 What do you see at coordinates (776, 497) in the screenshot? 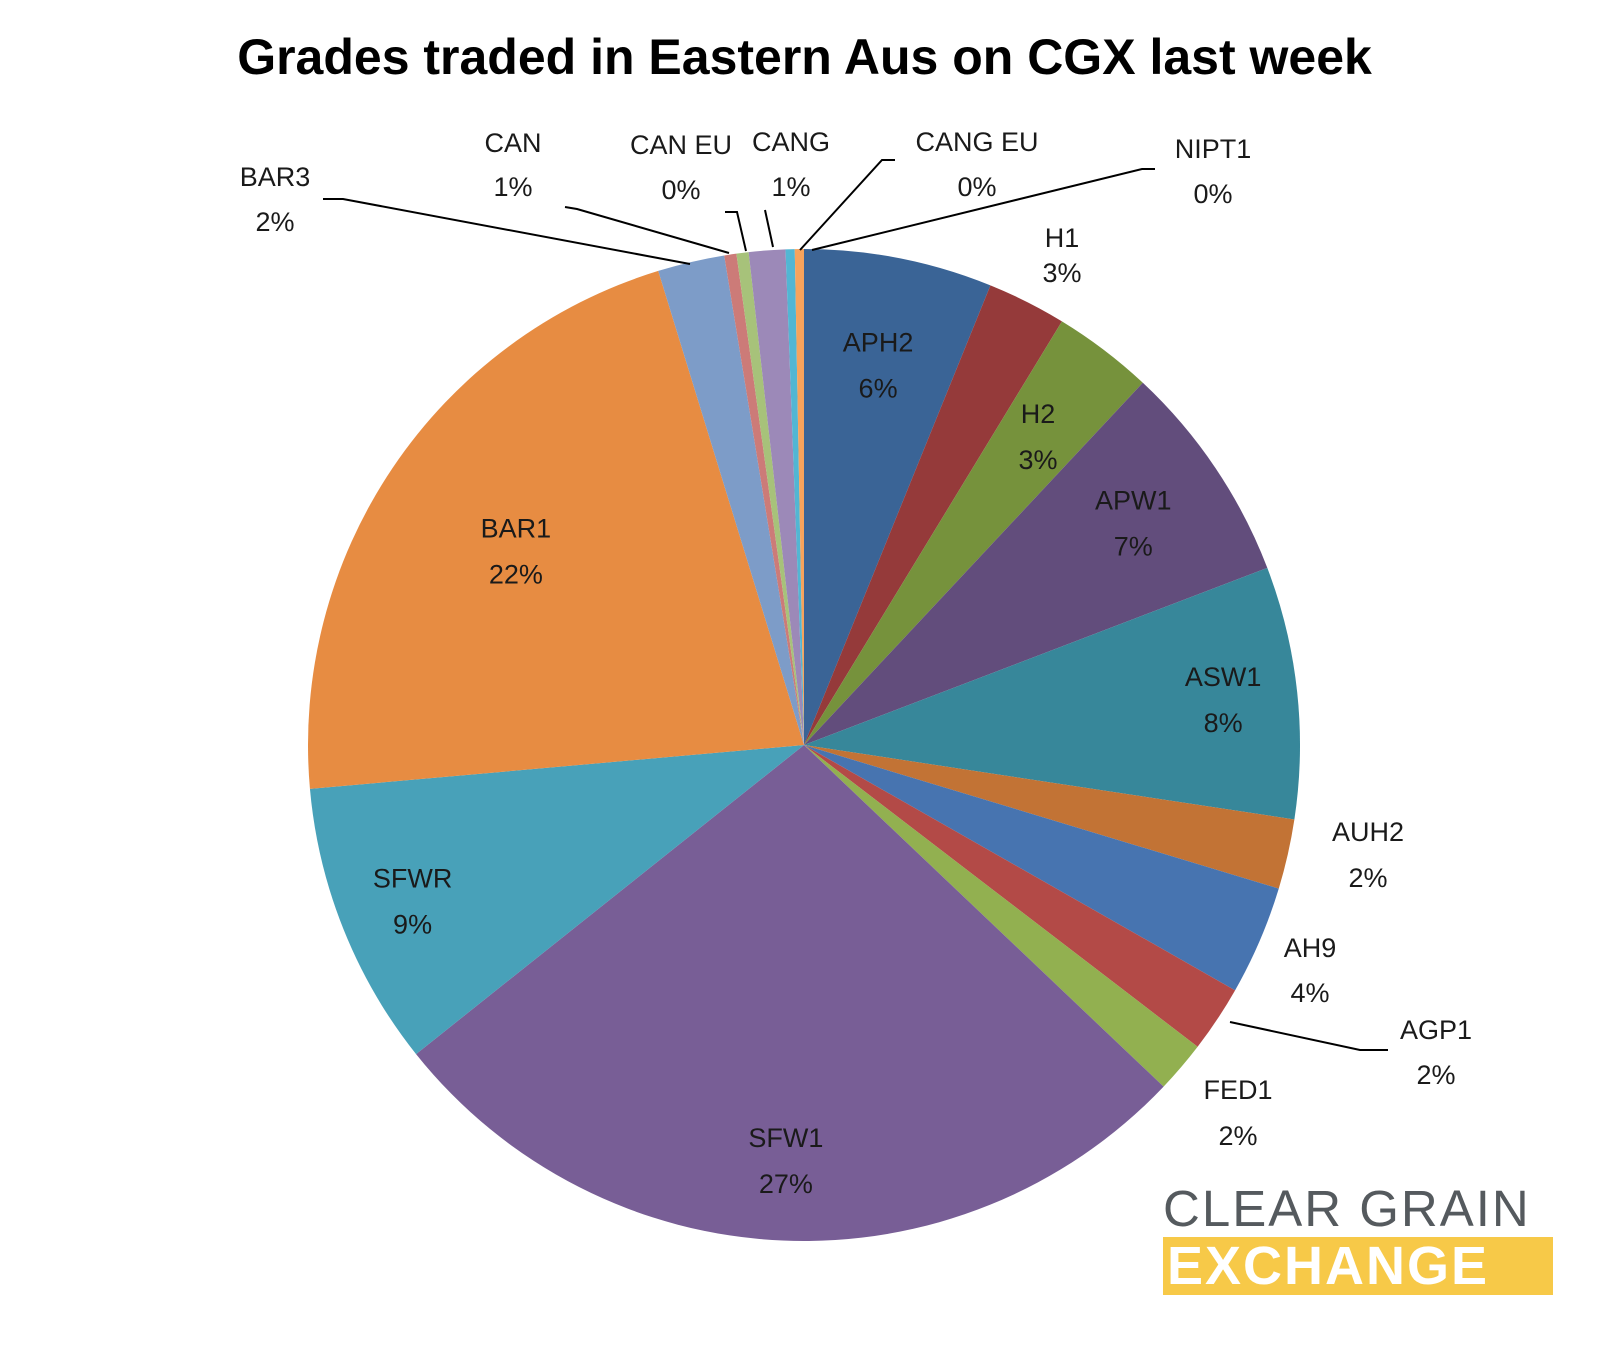
I see `pie-slice-cang` at bounding box center [776, 497].